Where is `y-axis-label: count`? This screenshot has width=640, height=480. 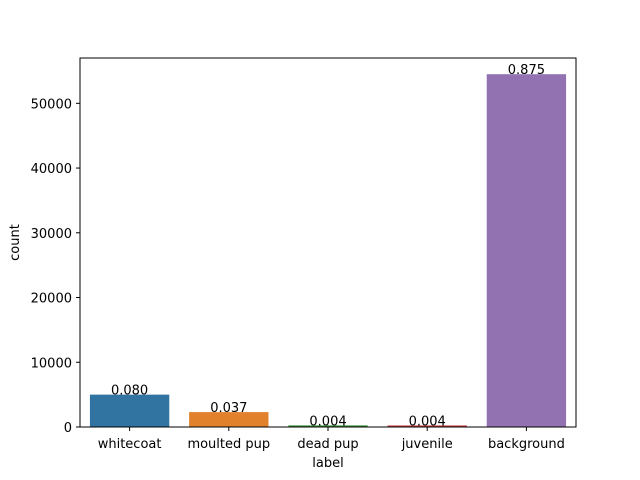
y-axis-label: count is located at coordinates (15, 242).